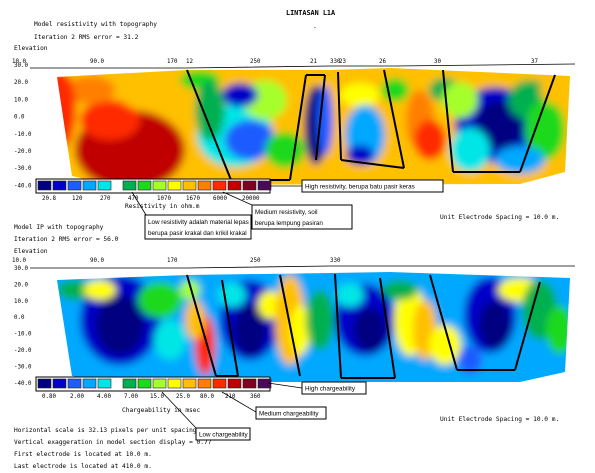 The image size is (595, 473). I want to click on annotation-medium-resistivity-text-1: Medium resistivity, soil, so click(286, 212).